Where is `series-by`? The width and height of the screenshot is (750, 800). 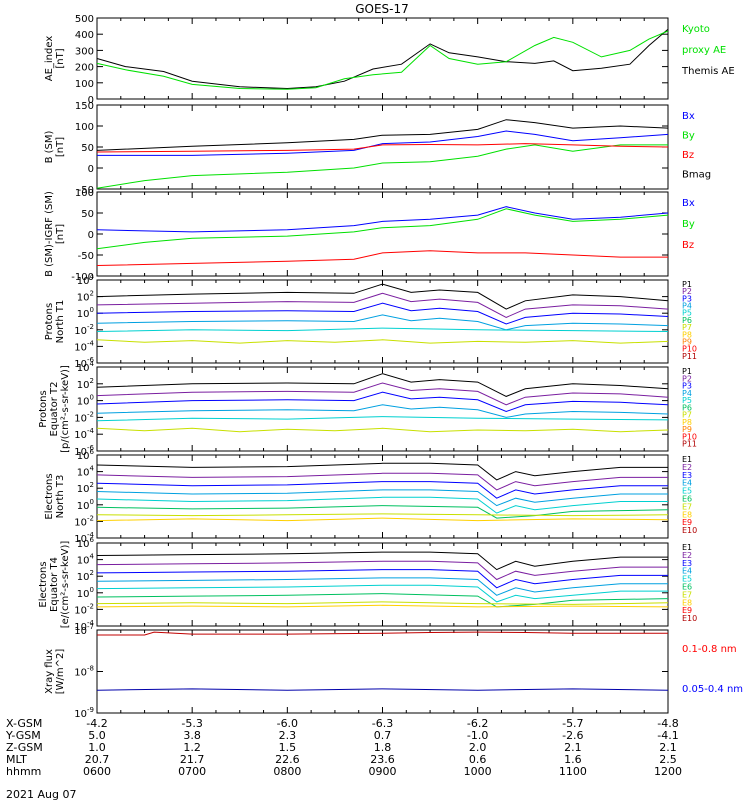 series-by is located at coordinates (382, 229).